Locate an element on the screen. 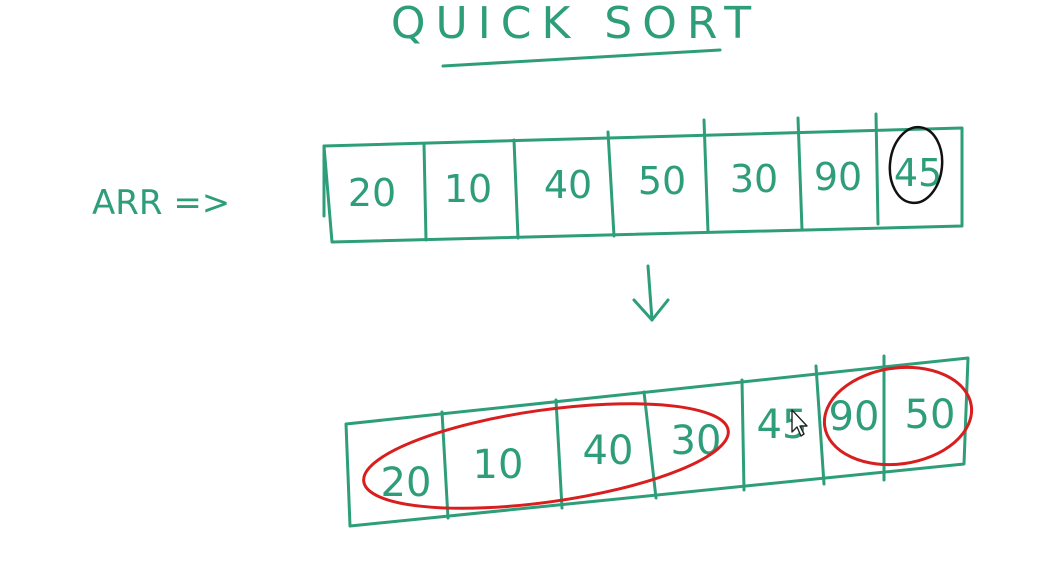 The width and height of the screenshot is (1044, 580). left-partition-circle is located at coordinates (546, 456).